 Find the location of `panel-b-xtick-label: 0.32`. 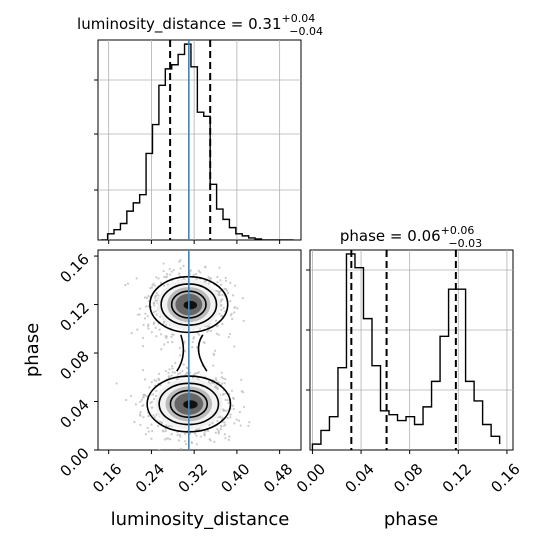

panel-b-xtick-label: 0.32 is located at coordinates (193, 478).